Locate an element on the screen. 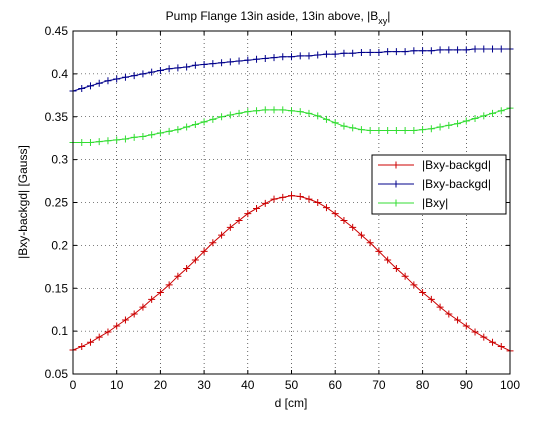 This screenshot has height=425, width=560. y-tick-label: 0.15 is located at coordinates (57, 288).